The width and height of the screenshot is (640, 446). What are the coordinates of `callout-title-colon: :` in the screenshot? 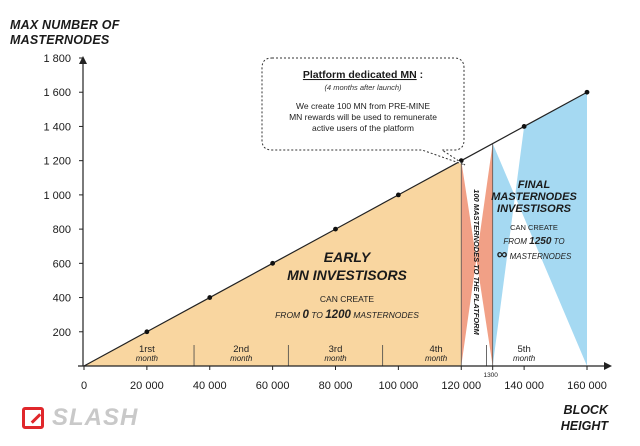 It's located at (420, 75).